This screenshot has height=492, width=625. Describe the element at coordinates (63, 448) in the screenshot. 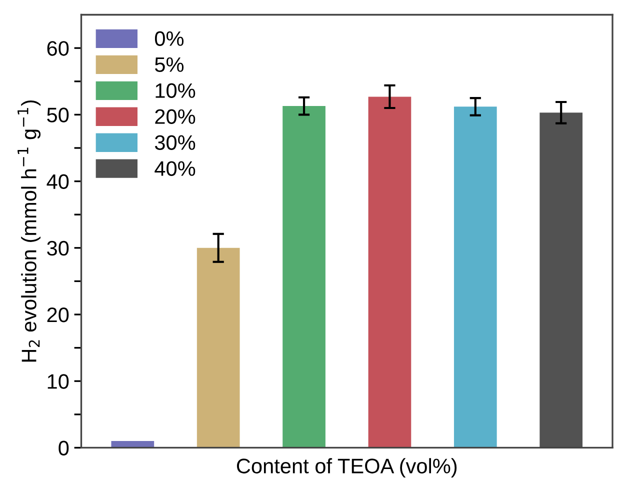

I see `y-tick-label: 0` at that location.